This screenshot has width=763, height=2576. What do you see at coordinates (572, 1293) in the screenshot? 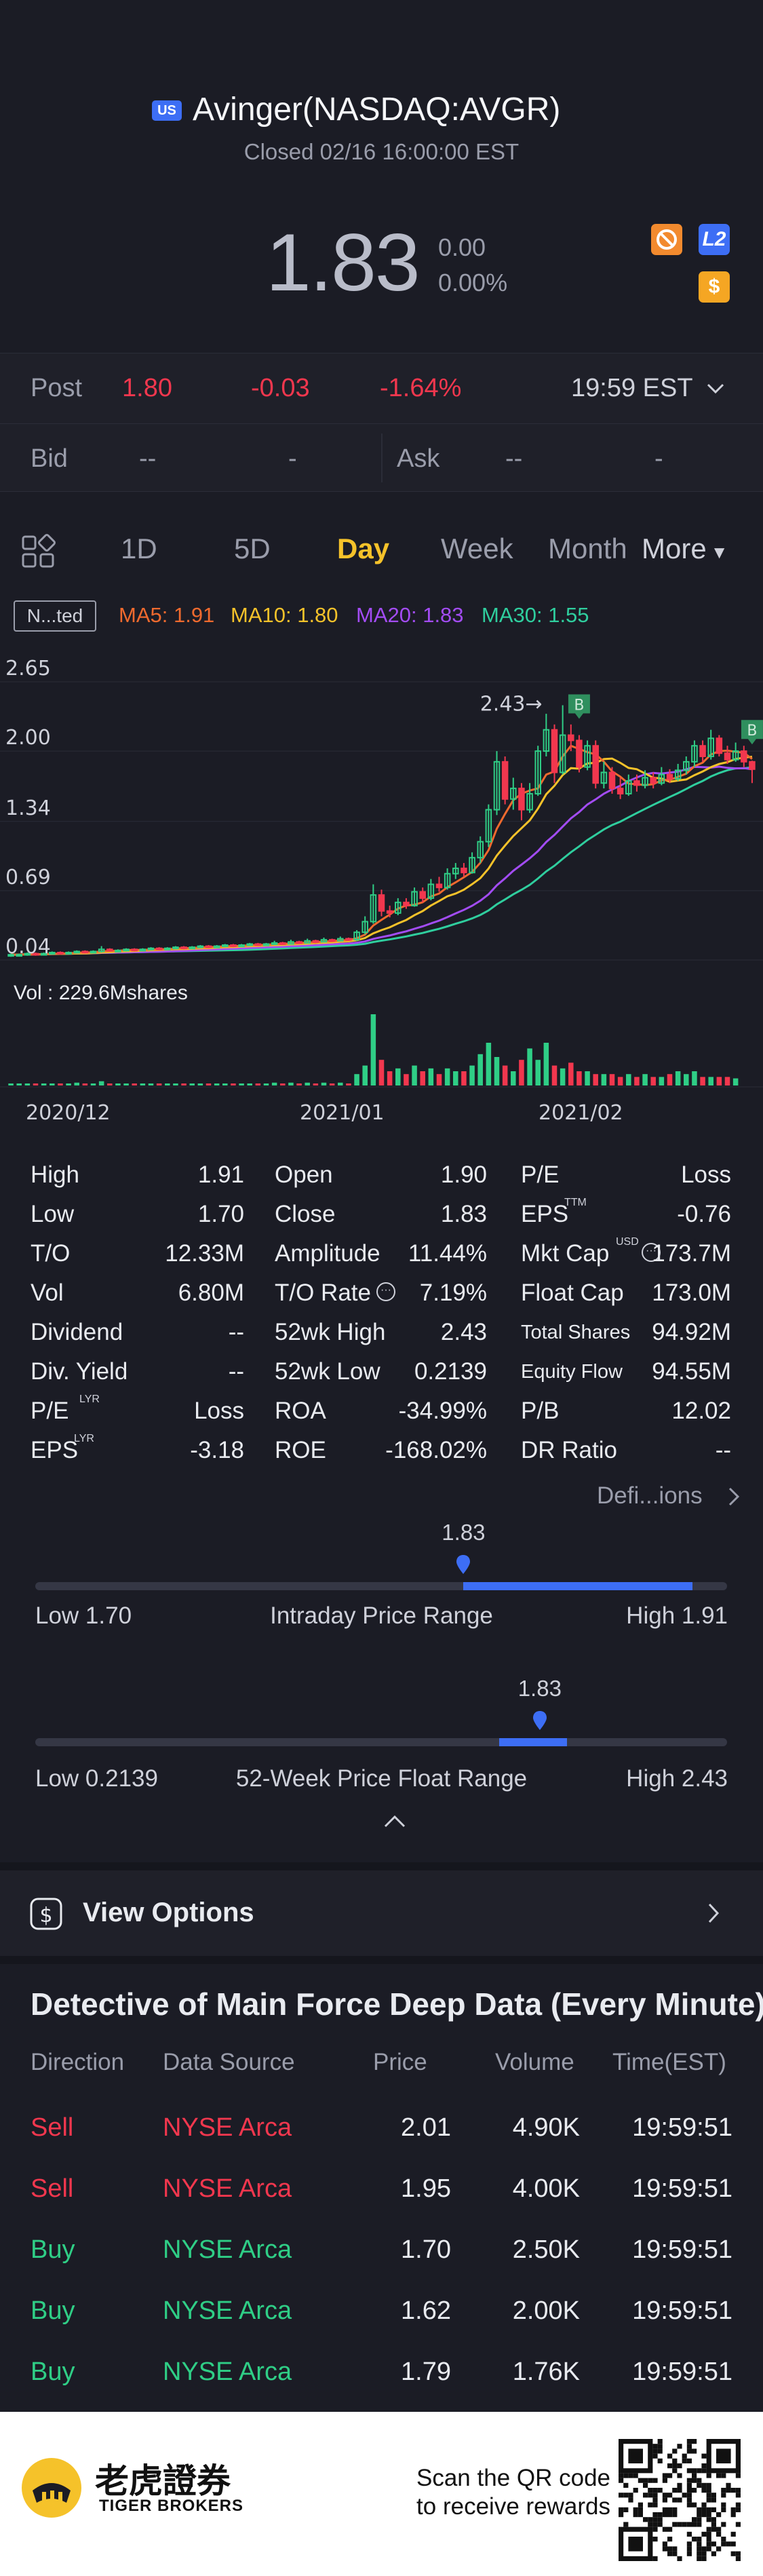
I see `stat-label: Float Cap` at bounding box center [572, 1293].